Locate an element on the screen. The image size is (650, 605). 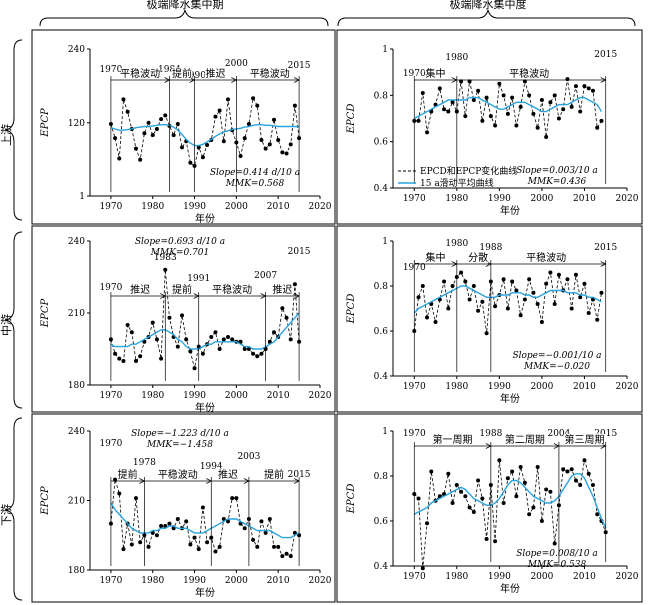
row-header-upper: 上游 is located at coordinates (11, 130).